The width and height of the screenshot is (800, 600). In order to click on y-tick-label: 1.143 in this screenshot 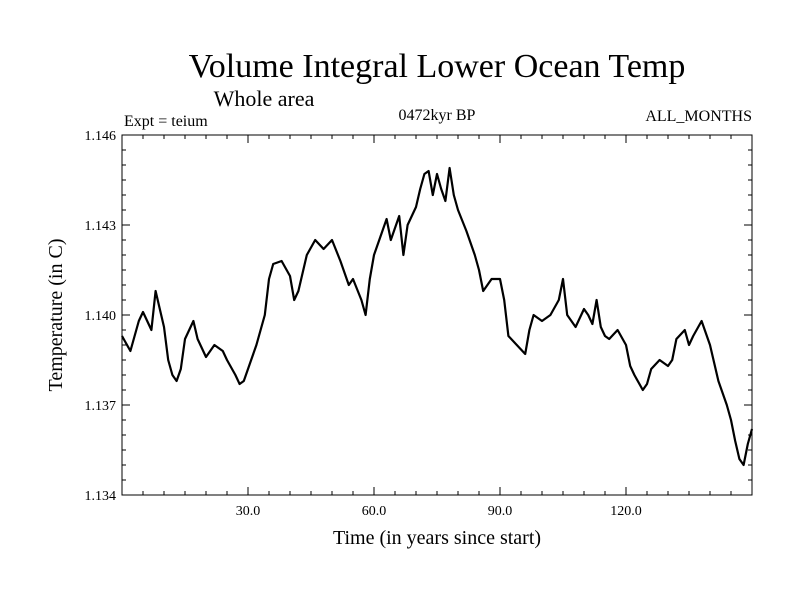, I will do `click(101, 226)`.